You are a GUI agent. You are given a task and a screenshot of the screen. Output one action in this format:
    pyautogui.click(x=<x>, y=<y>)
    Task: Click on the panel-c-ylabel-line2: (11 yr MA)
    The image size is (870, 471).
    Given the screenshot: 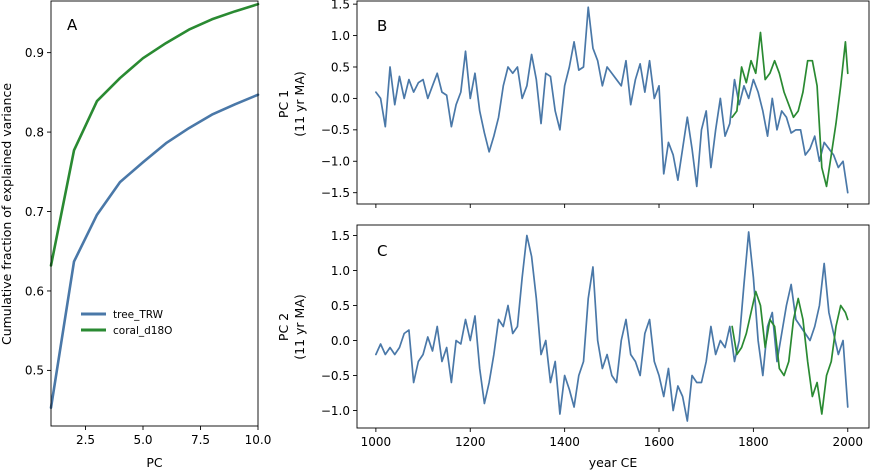 What is the action you would take?
    pyautogui.click(x=299, y=326)
    